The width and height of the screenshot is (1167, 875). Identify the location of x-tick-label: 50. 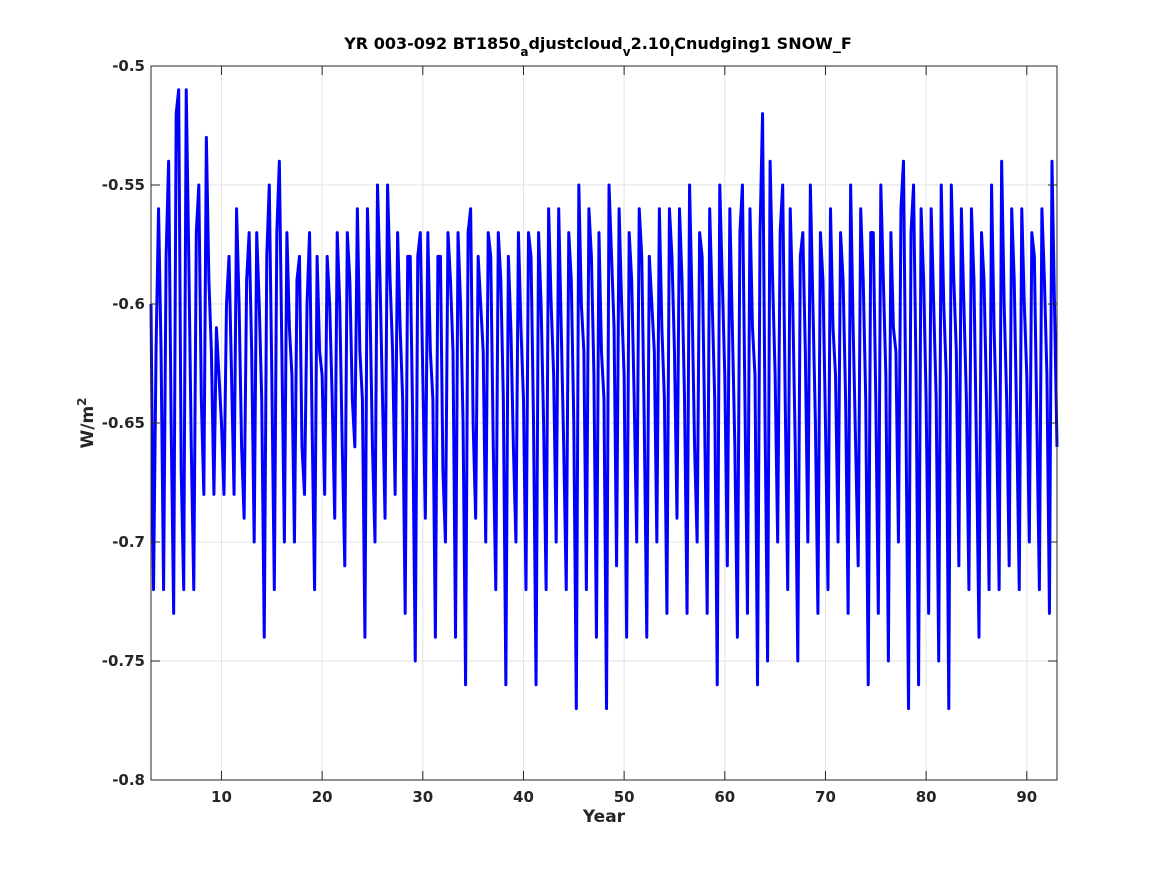
(624, 797).